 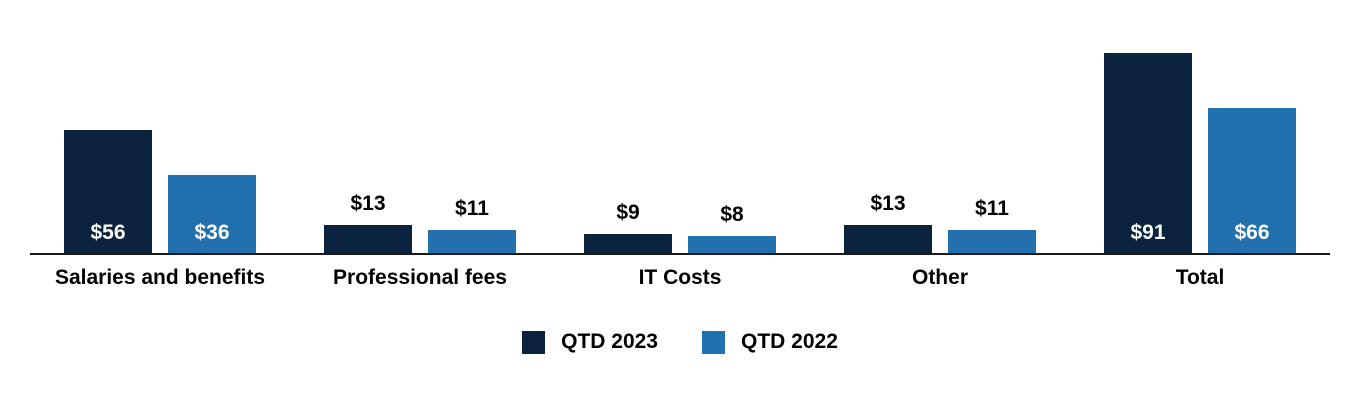 I want to click on category-label: IT Costs, so click(x=680, y=277).